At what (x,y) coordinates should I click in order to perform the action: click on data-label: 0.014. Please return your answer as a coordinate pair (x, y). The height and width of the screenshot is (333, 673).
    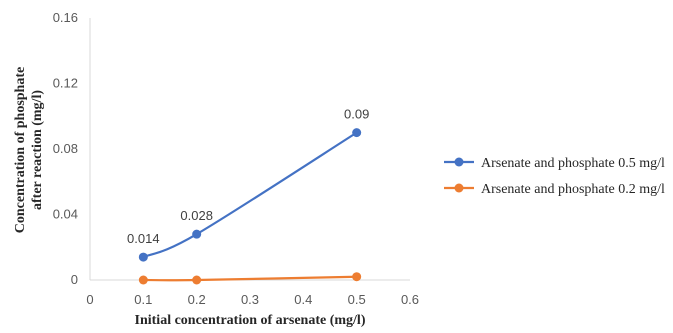
    Looking at the image, I should click on (143, 238).